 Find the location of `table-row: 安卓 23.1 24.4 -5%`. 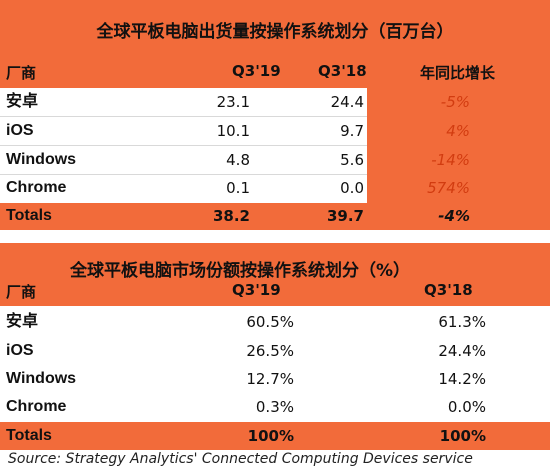

table-row: 安卓 23.1 24.4 -5% is located at coordinates (275, 102).